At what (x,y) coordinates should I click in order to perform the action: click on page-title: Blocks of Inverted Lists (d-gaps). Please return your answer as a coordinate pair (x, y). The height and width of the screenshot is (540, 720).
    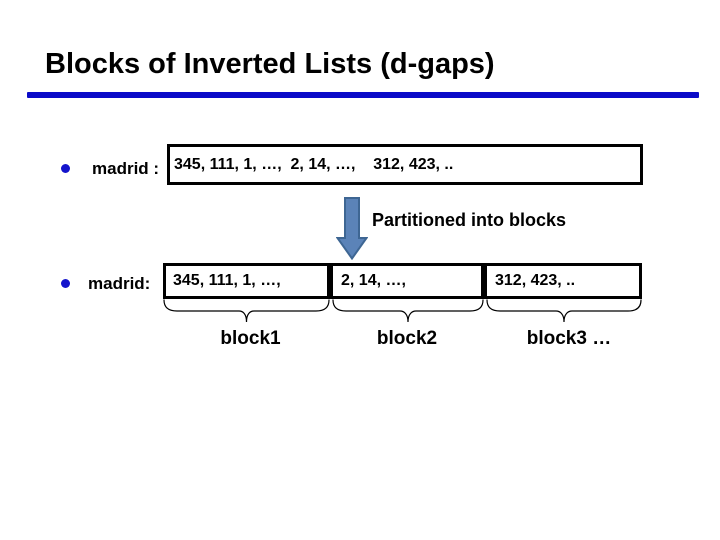
    Looking at the image, I should click on (270, 64).